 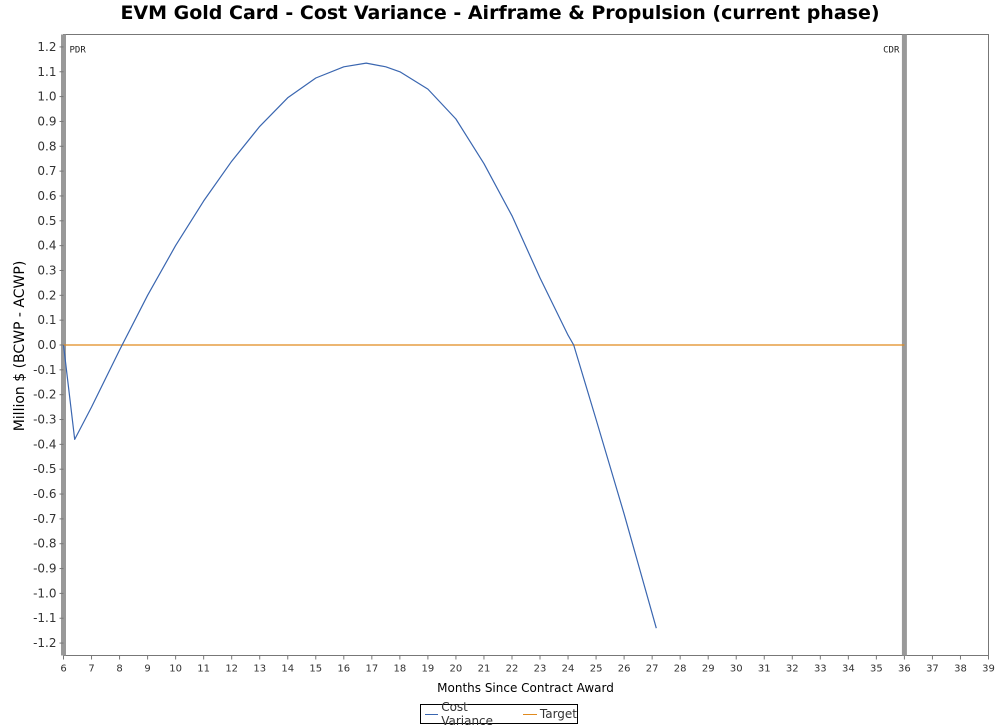 What do you see at coordinates (46, 121) in the screenshot?
I see `y-tick-label: 0.9` at bounding box center [46, 121].